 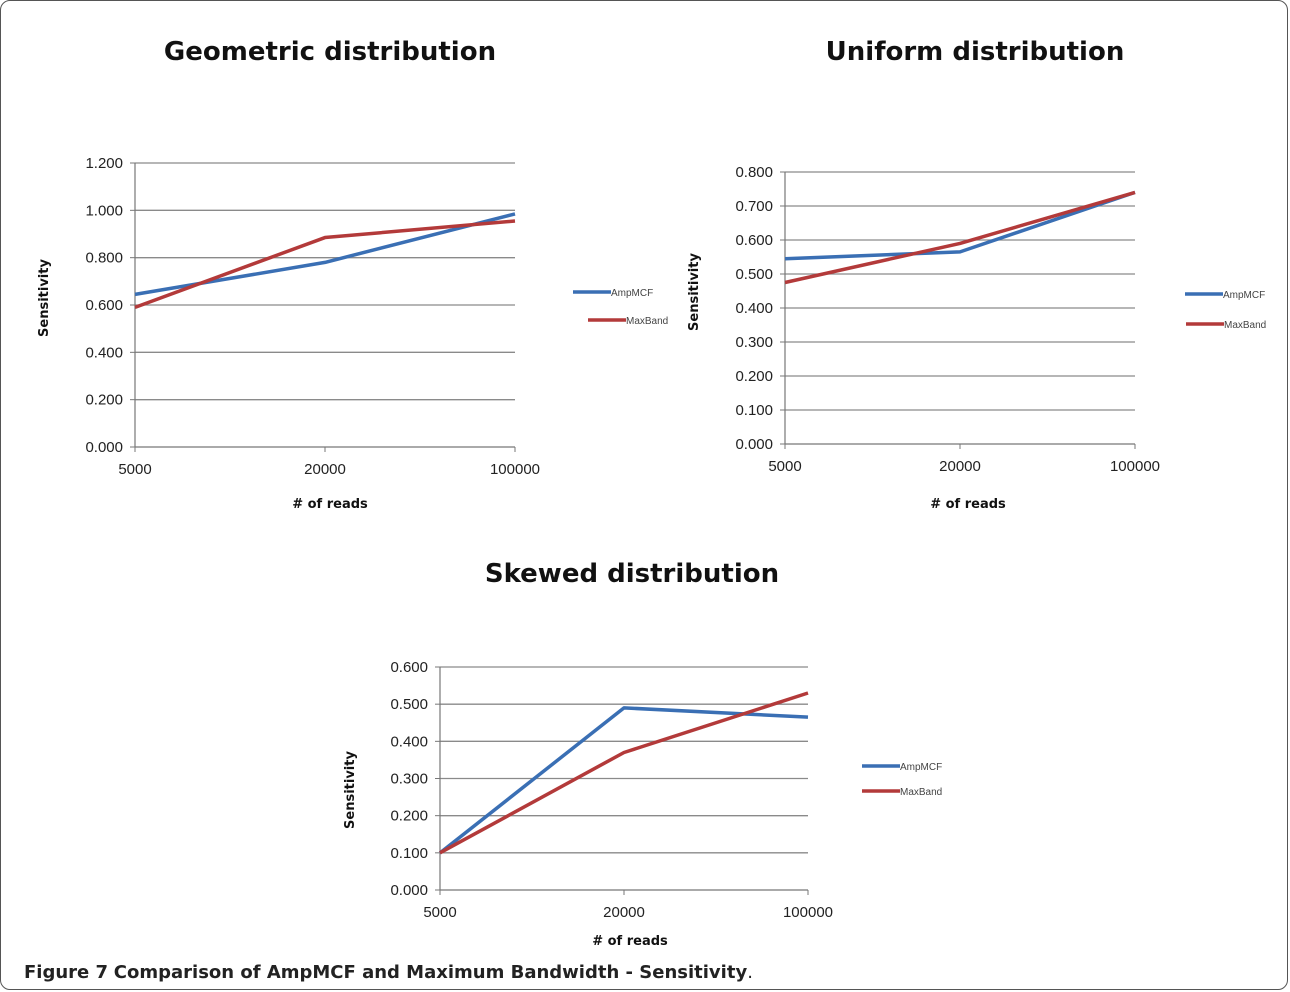 I want to click on y-tick-label: 1.000, so click(x=104, y=210).